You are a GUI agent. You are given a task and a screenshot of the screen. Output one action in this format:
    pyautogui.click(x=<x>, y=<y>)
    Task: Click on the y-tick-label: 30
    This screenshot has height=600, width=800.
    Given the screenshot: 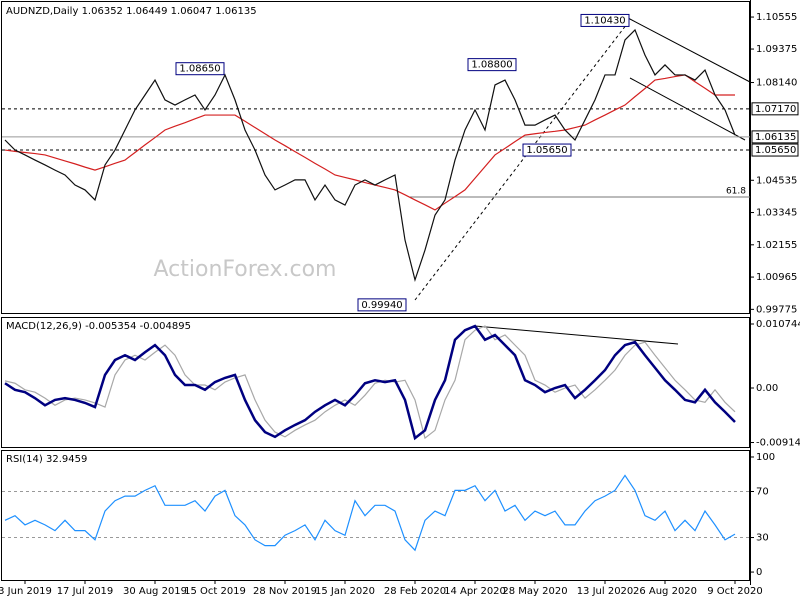 What is the action you would take?
    pyautogui.click(x=762, y=538)
    